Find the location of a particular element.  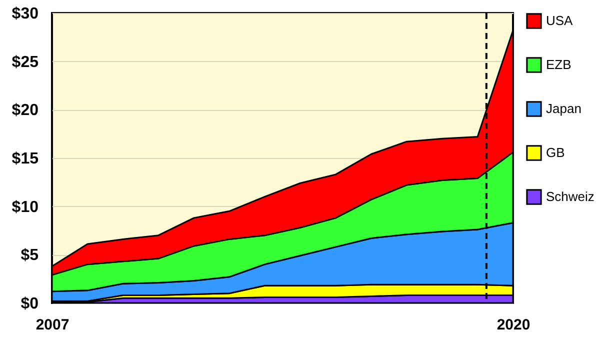

y-tick-label: $20 is located at coordinates (25, 111).